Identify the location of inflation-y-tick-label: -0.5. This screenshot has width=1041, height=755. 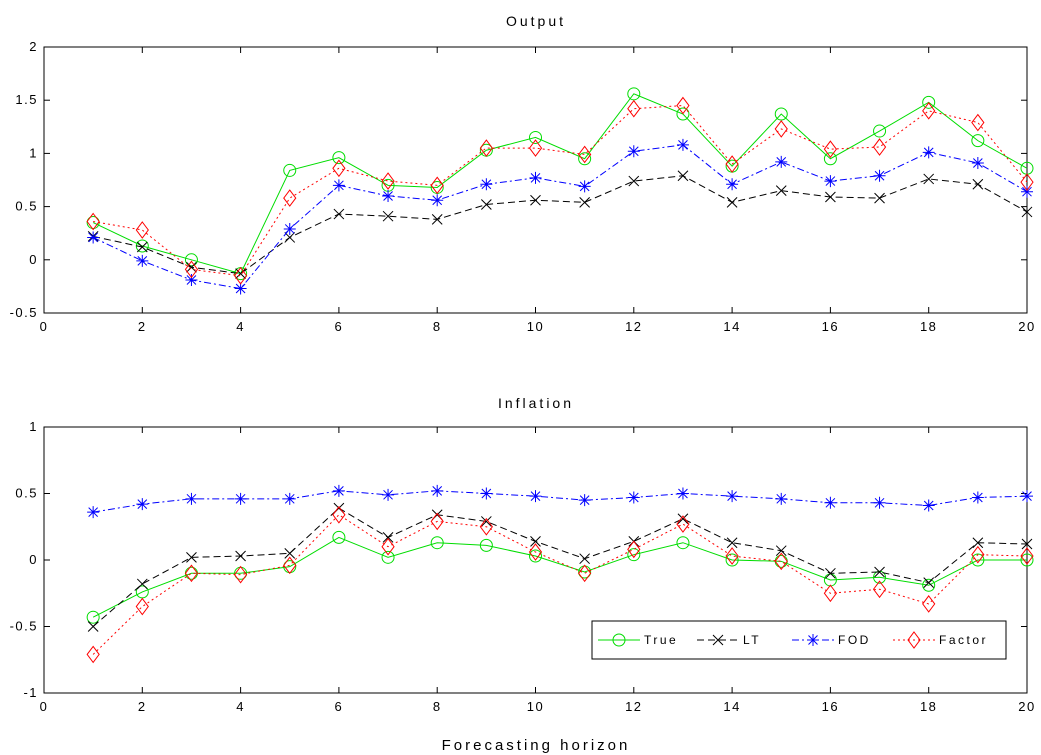
(24, 626).